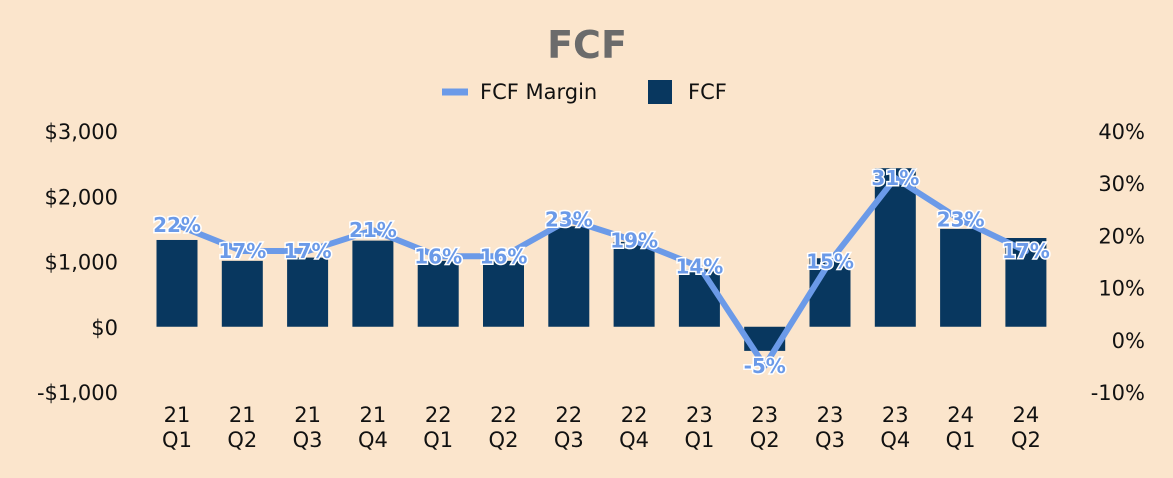 The width and height of the screenshot is (1173, 478). I want to click on left-tick-label: $3,000, so click(81, 132).